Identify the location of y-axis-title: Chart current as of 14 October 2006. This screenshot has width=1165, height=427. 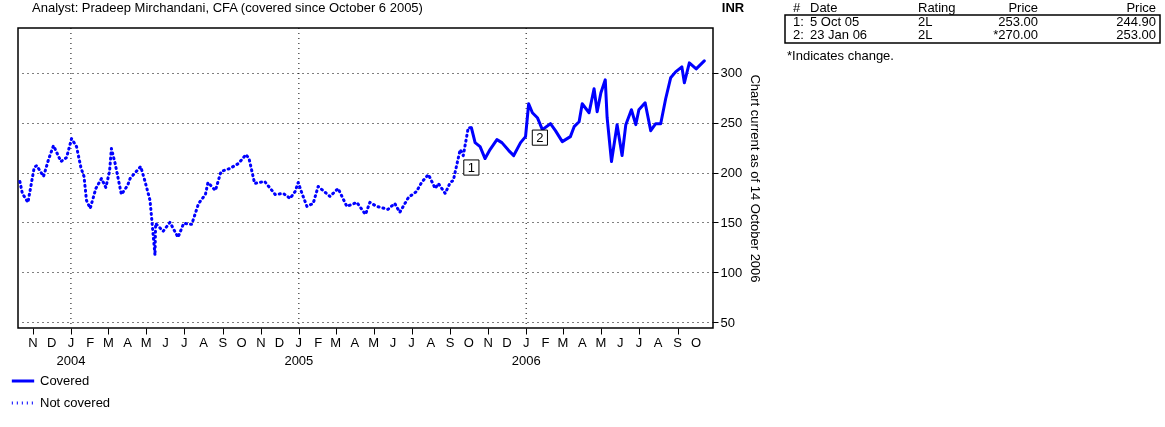
(756, 178).